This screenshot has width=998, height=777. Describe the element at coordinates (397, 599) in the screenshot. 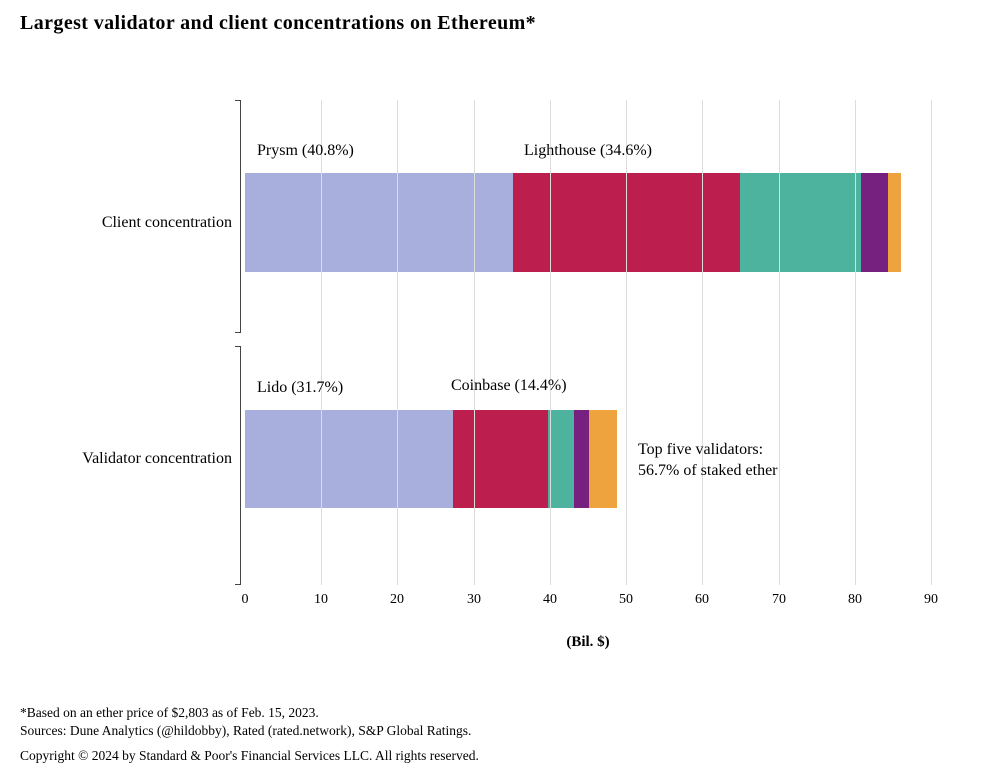

I see `x-tick-label: 20` at that location.